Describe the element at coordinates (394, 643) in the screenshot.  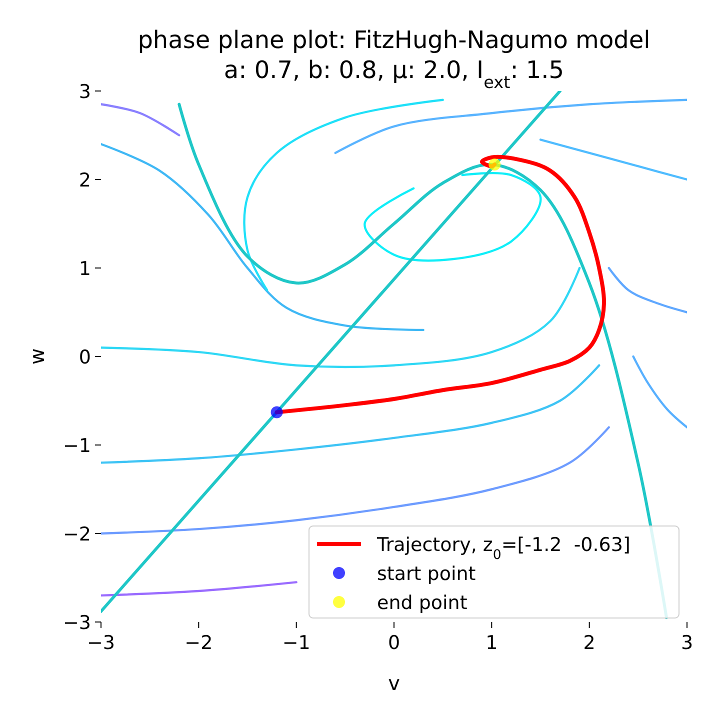
I see `x-tick-label: 0` at that location.